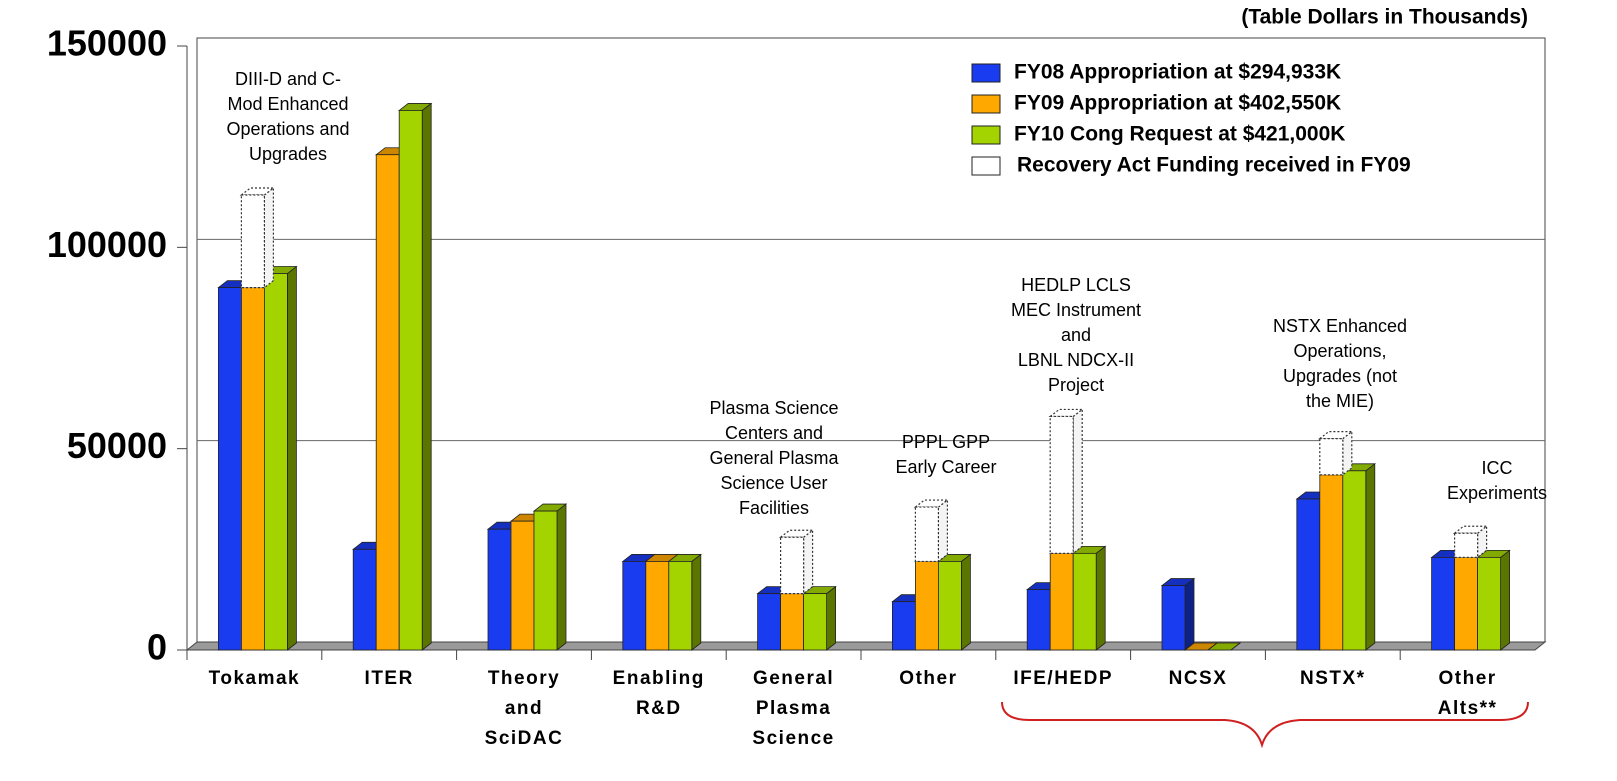 This screenshot has height=781, width=1617. What do you see at coordinates (1265, 725) in the screenshot?
I see `bracket` at bounding box center [1265, 725].